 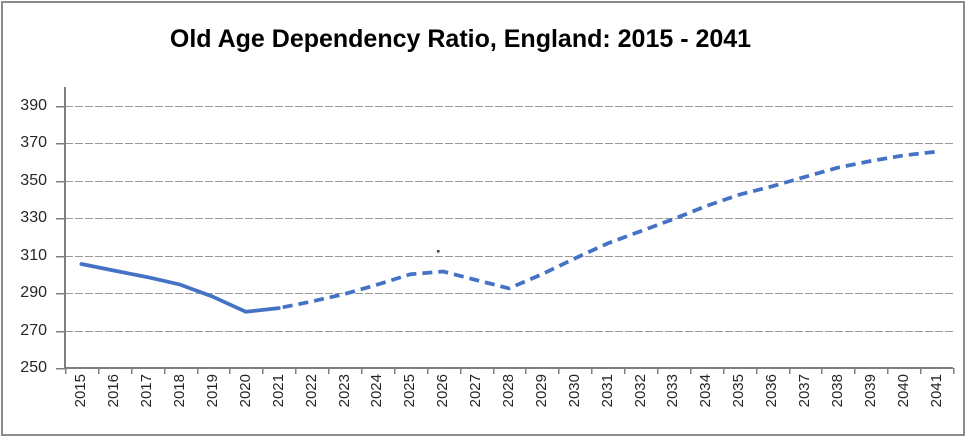 I want to click on y-axis-label: 310, so click(x=33, y=255).